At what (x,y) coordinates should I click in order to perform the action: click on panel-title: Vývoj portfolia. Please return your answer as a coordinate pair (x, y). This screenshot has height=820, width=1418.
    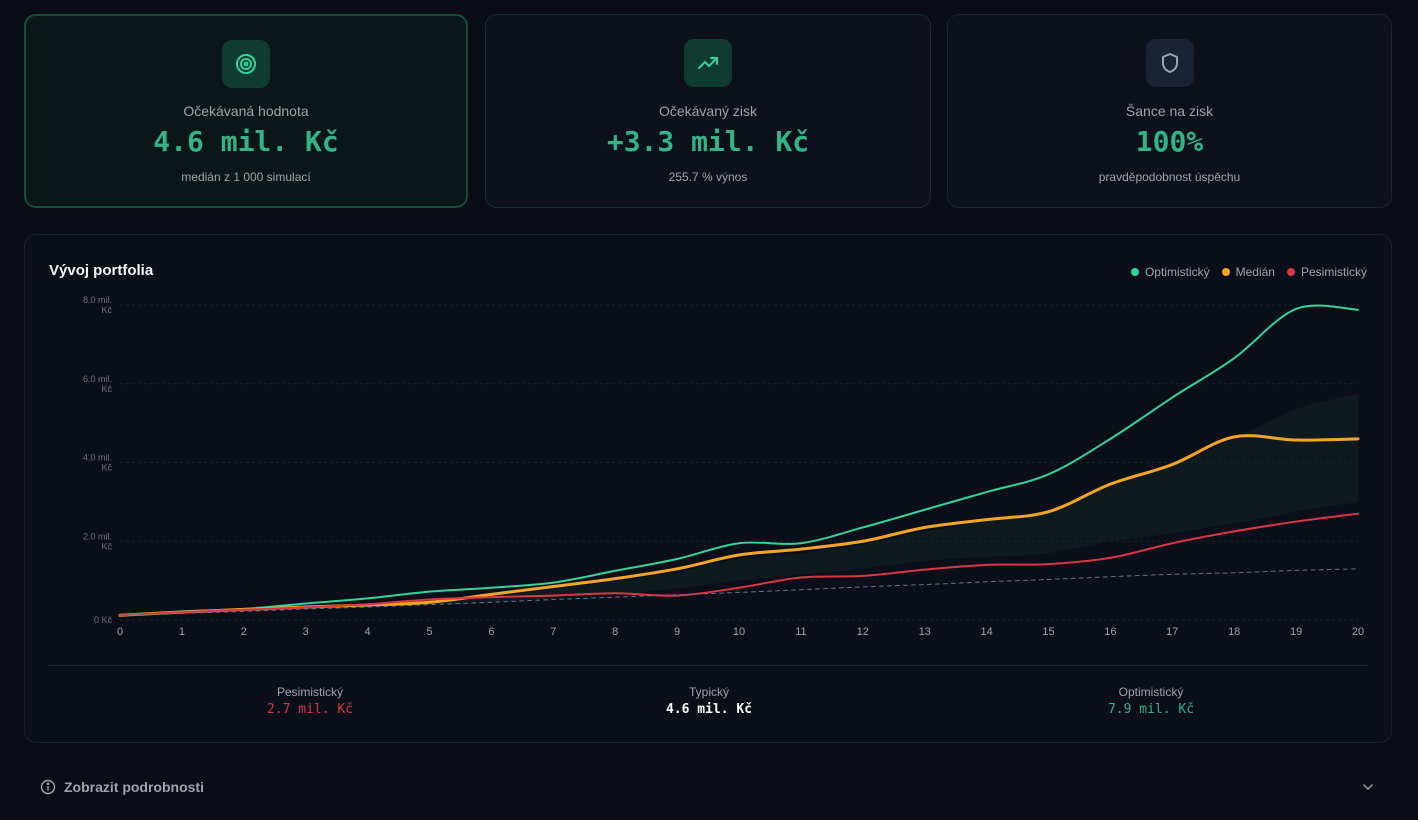
    Looking at the image, I should click on (101, 270).